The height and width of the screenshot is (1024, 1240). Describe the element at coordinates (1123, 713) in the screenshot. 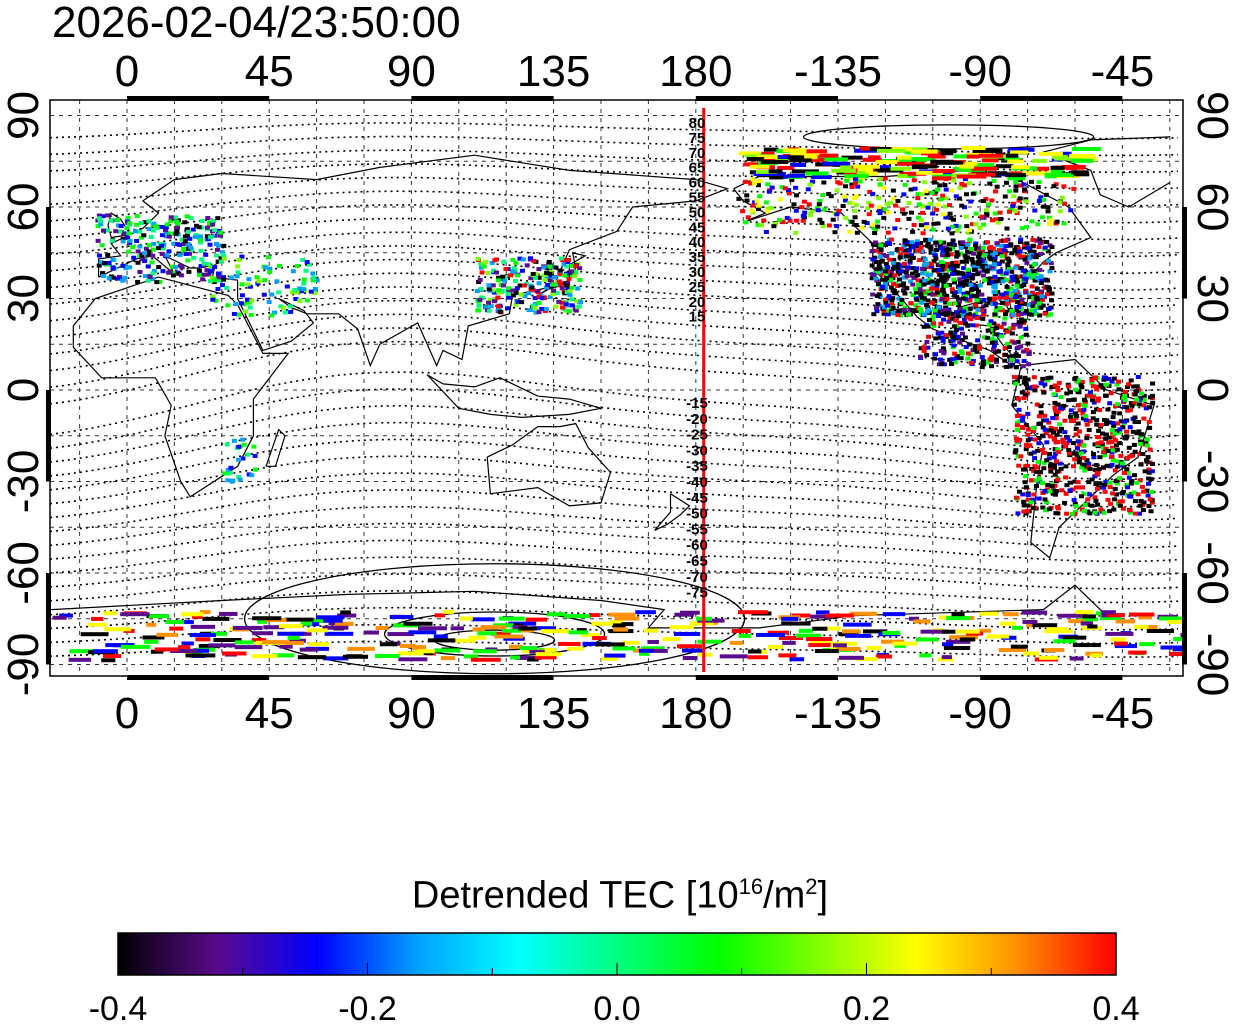

I see `x-tick-label-bottom: -45` at that location.